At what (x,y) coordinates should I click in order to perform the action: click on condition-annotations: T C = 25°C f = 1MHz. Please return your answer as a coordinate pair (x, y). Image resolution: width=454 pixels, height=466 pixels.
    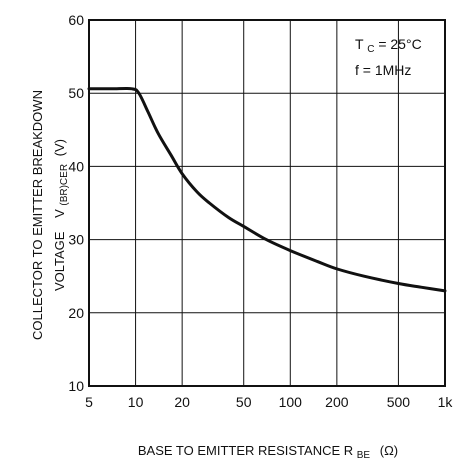
    Looking at the image, I should click on (388, 57).